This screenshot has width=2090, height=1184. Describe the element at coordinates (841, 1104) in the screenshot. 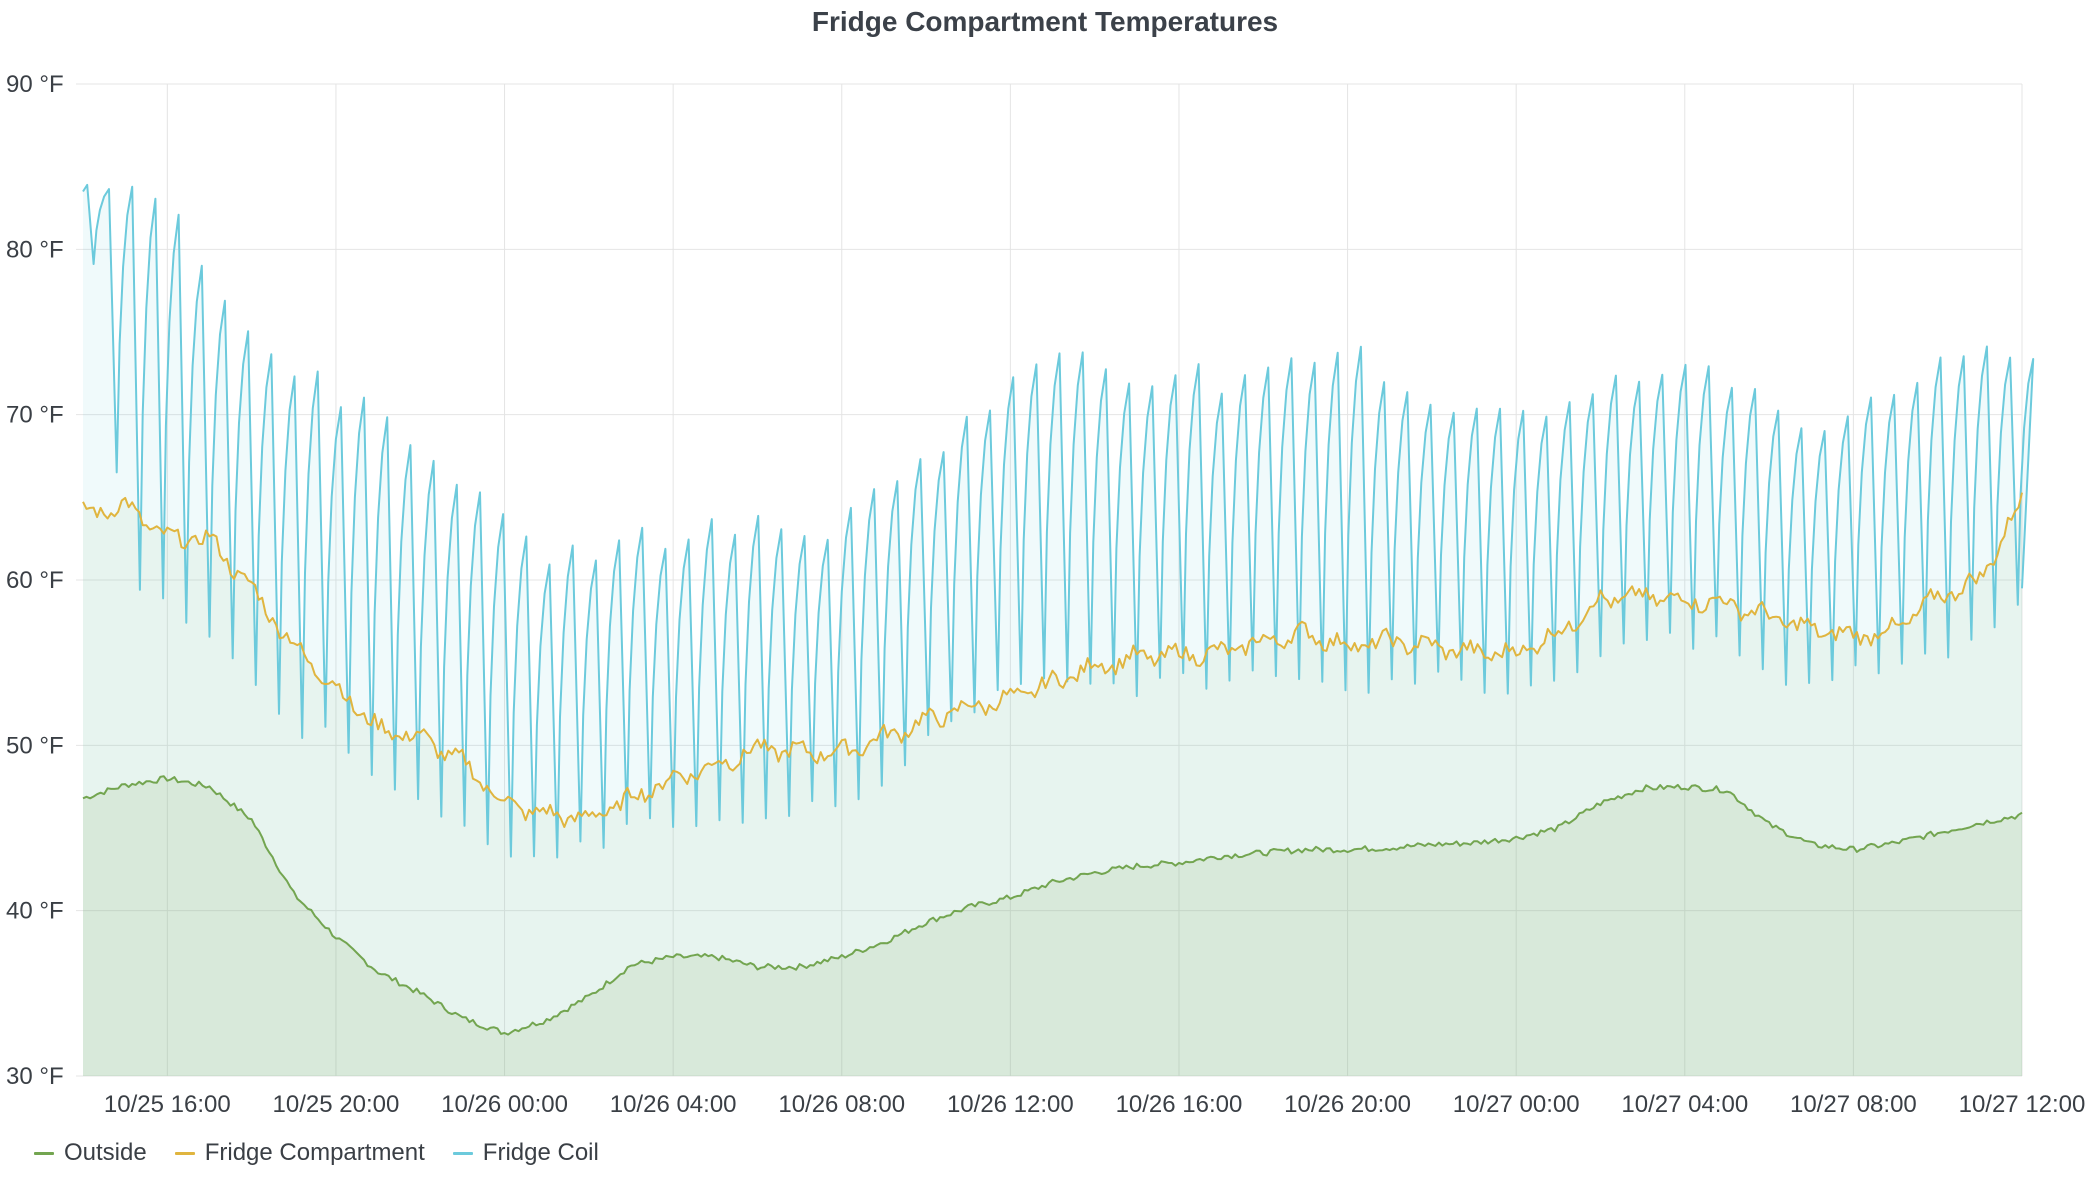

I see `x-tick-label: 10/26 08:00` at that location.